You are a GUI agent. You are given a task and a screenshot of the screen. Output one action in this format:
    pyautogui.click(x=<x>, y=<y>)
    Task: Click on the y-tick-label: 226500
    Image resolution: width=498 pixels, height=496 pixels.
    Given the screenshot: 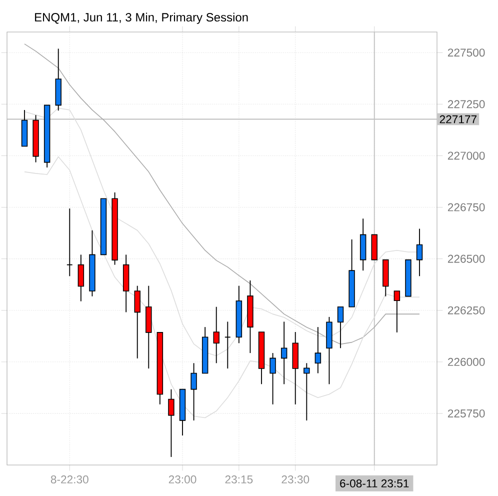 What is the action you would take?
    pyautogui.click(x=466, y=258)
    